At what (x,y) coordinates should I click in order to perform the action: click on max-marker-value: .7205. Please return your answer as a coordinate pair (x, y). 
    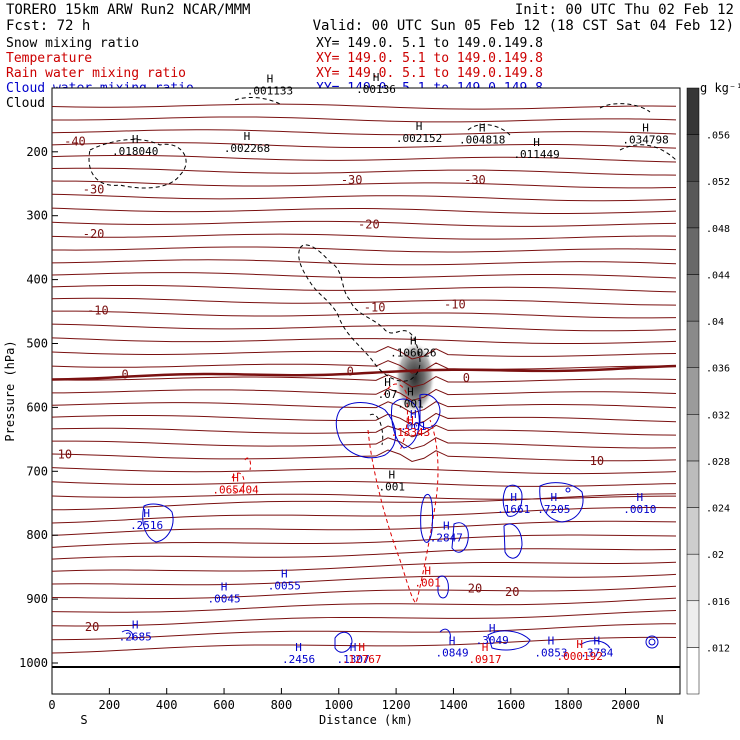
    Looking at the image, I should click on (553, 509).